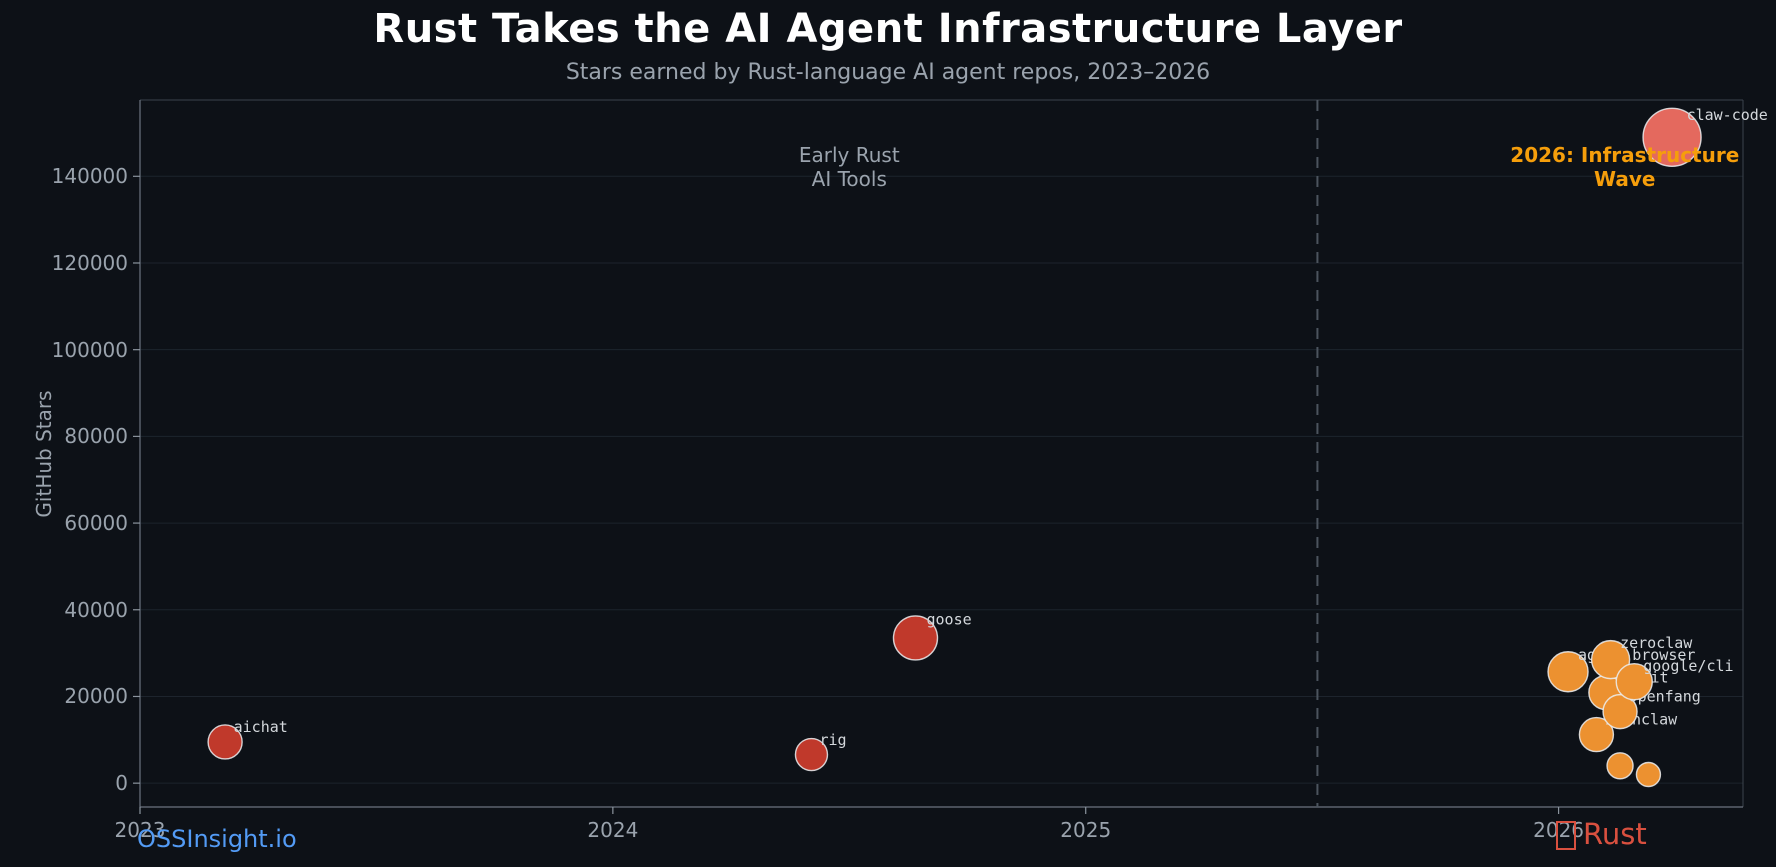  I want to click on y-tick-label-140000: 140000, so click(89, 176).